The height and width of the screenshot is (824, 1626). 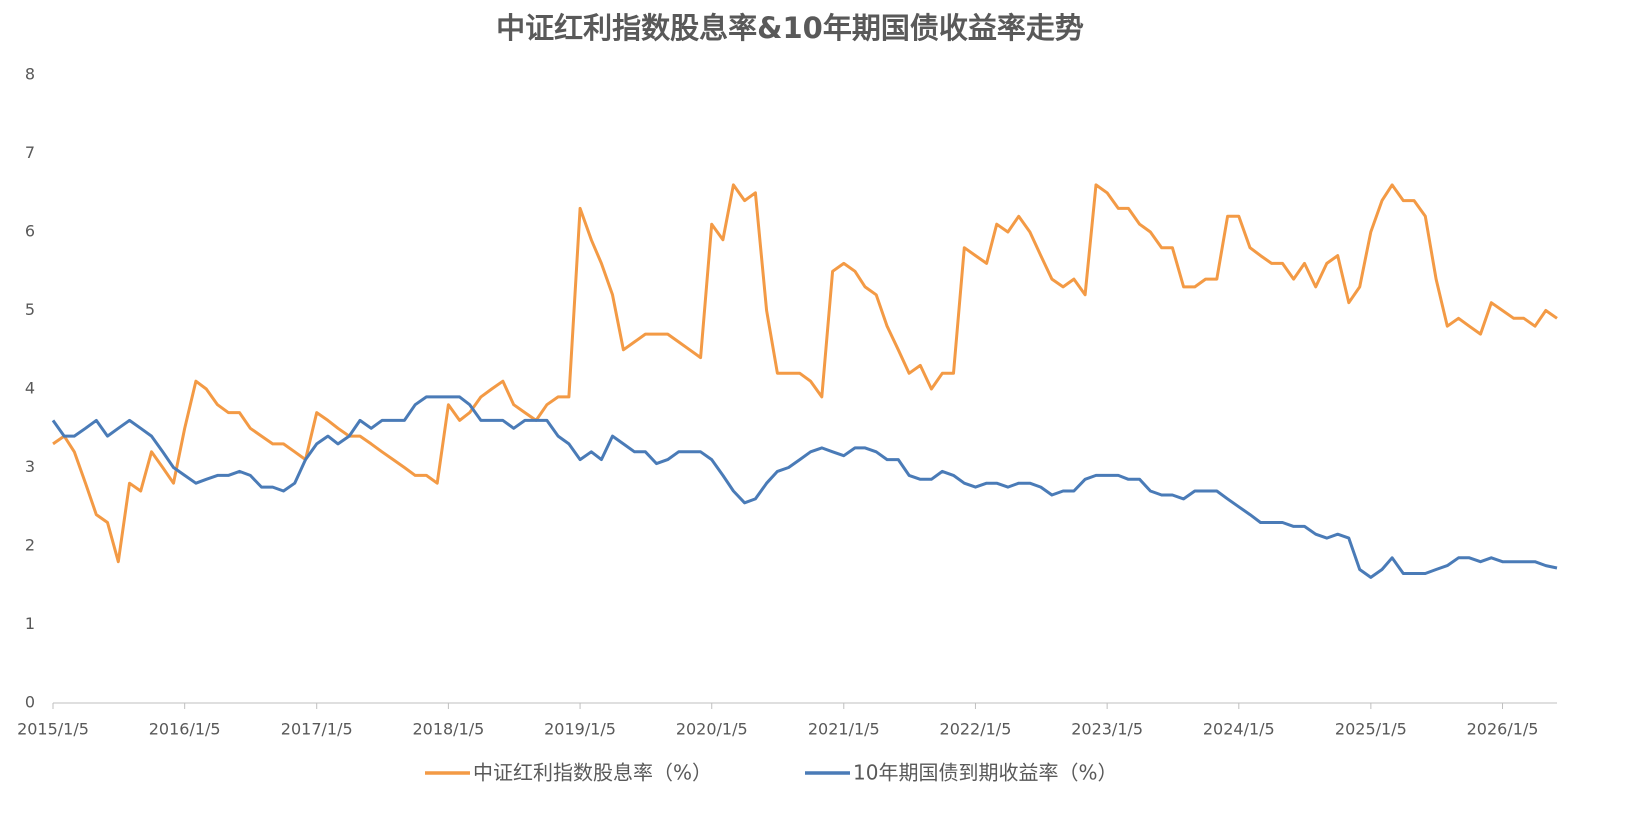 I want to click on x-tick-label: 2016/1/5, so click(x=185, y=729).